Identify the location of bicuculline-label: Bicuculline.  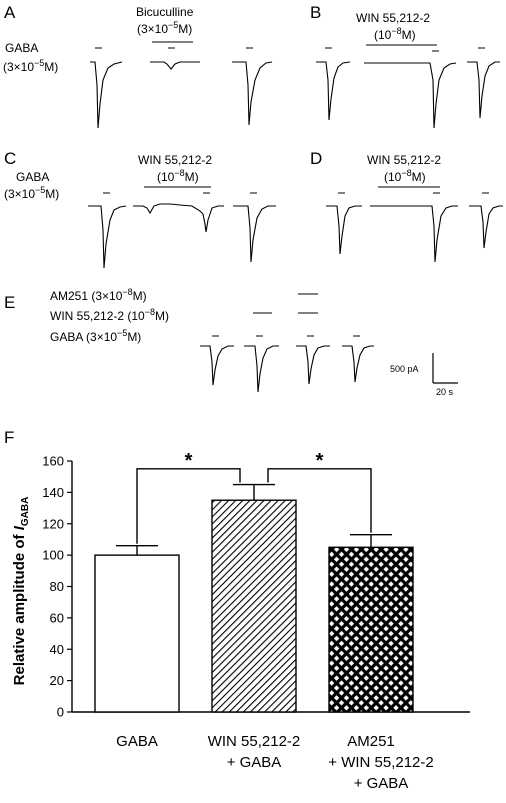
(165, 12).